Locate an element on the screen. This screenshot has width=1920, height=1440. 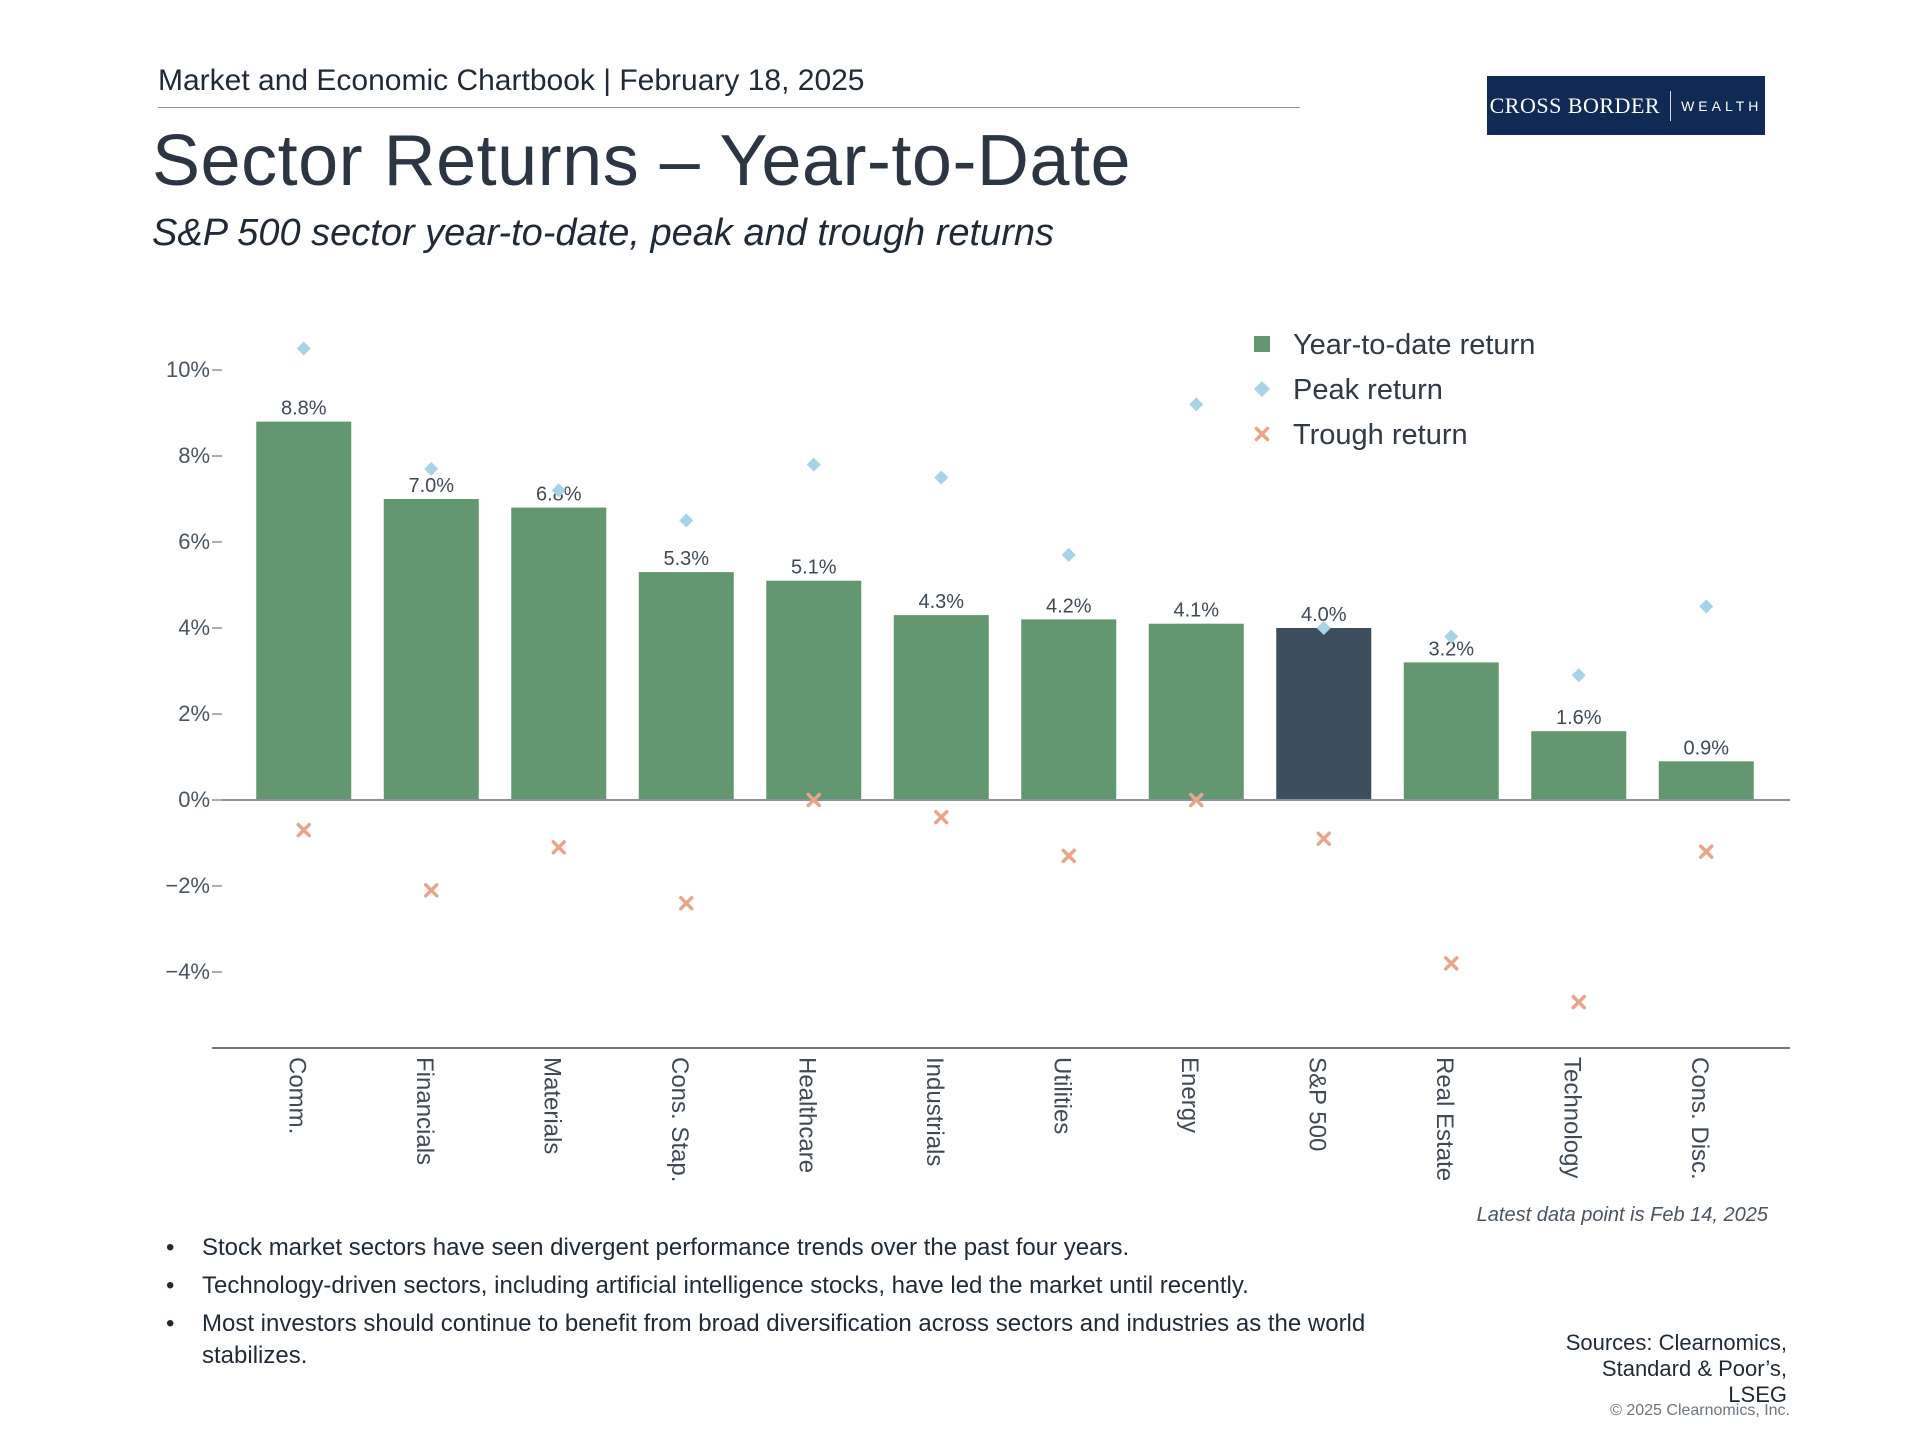
sources-line: Sources: Clearnomics, is located at coordinates (1676, 1342).